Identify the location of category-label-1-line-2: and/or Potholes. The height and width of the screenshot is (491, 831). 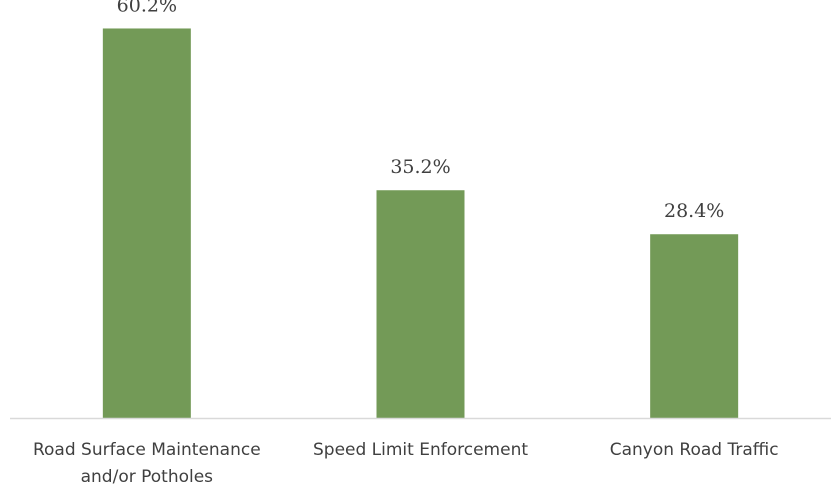
(147, 477).